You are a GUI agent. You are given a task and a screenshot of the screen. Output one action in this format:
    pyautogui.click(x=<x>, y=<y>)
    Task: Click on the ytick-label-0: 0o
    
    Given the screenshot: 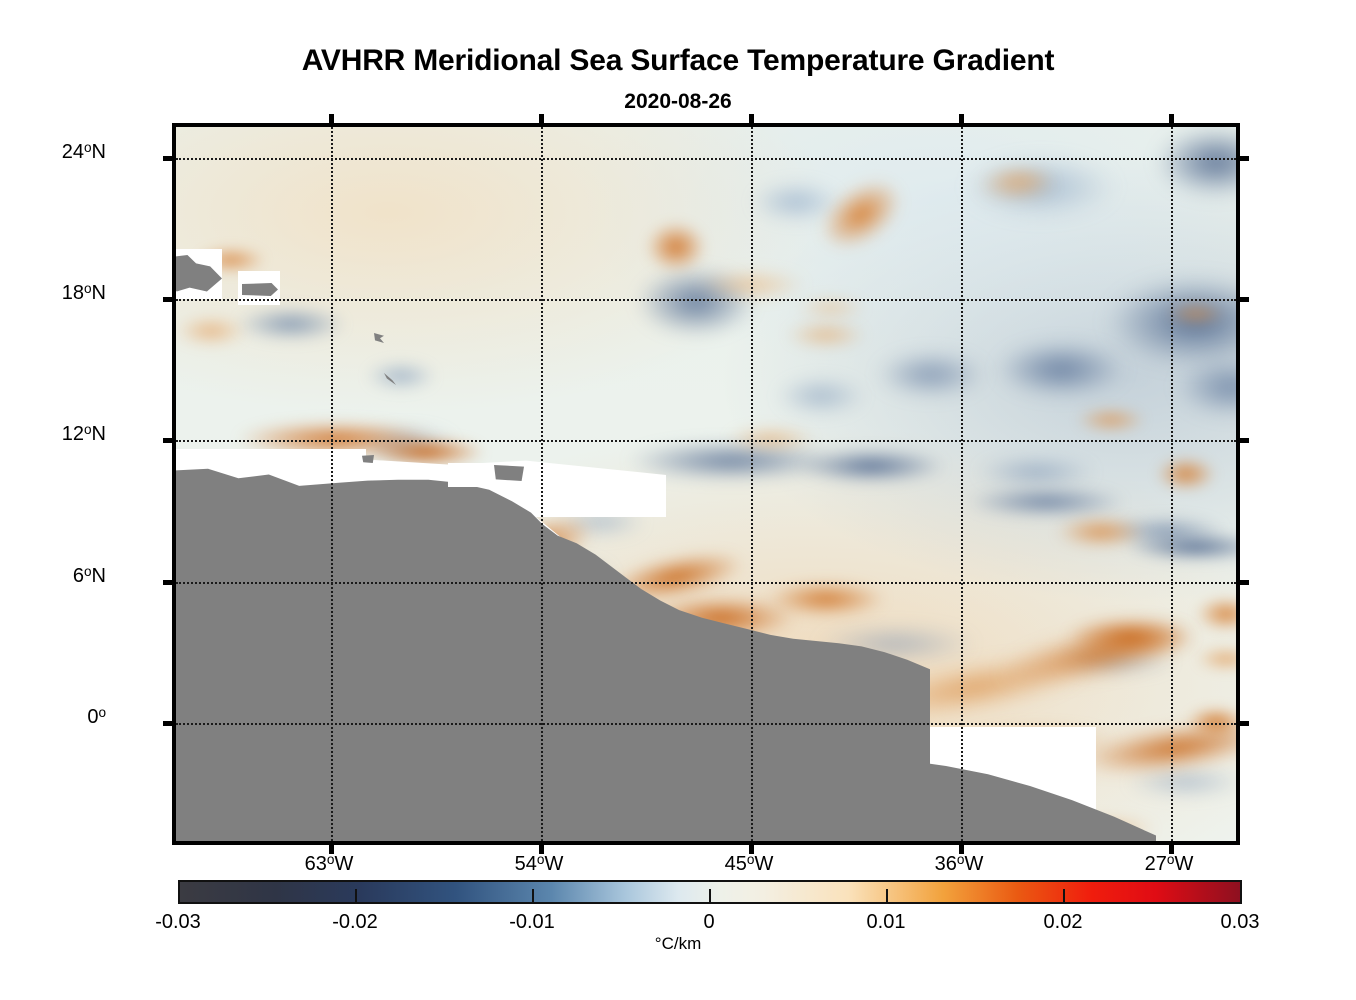 What is the action you would take?
    pyautogui.click(x=53, y=717)
    